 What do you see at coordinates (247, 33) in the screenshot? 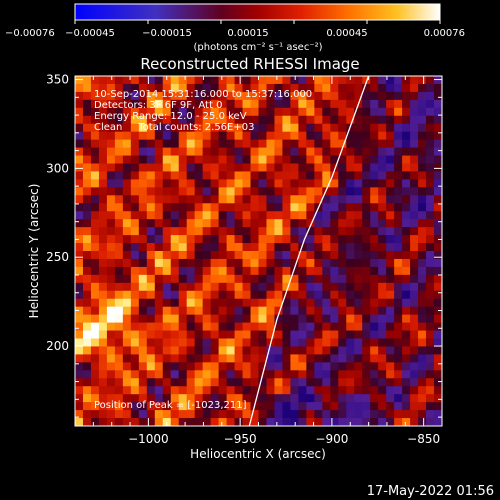
I see `colorbar-tick-label: 0.00015` at bounding box center [247, 33].